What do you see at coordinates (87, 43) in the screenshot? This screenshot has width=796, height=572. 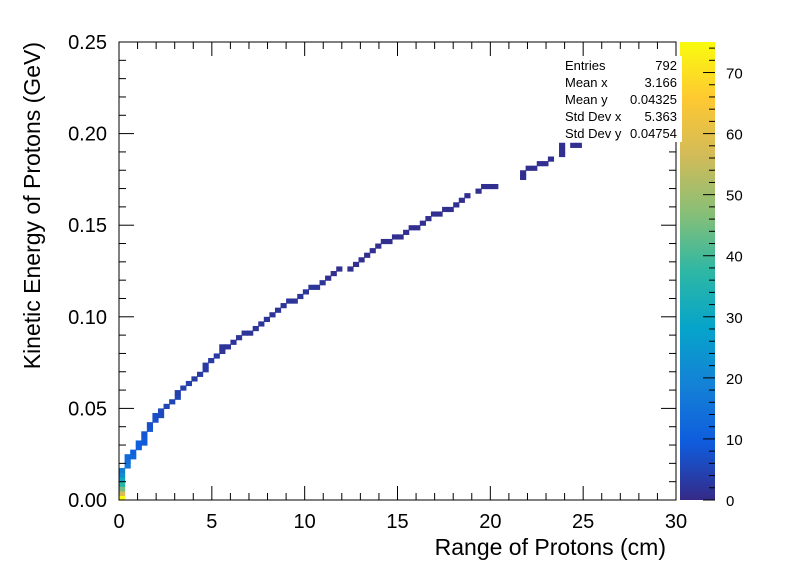 I see `y-tick-label: 0.25` at bounding box center [87, 43].